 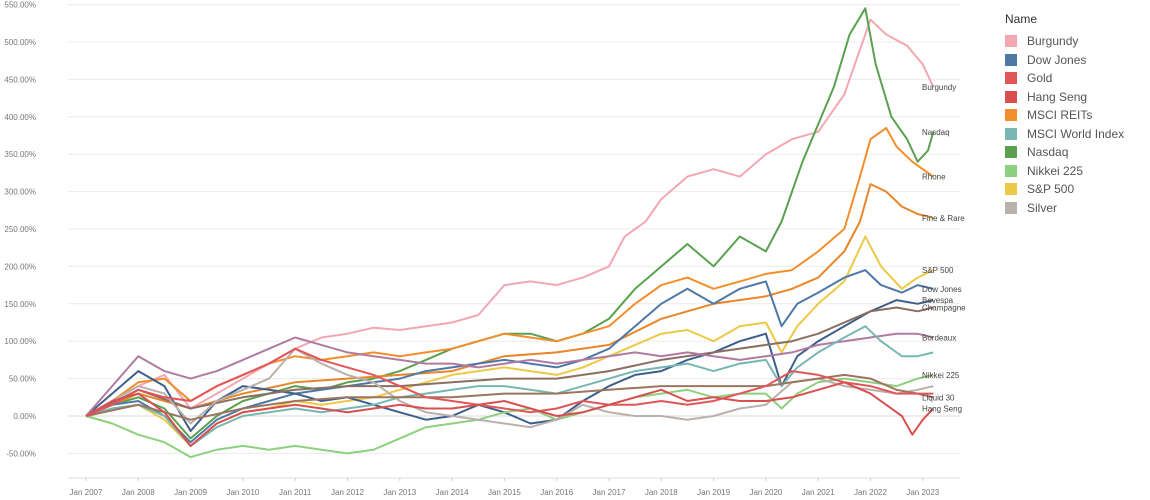 What do you see at coordinates (941, 375) in the screenshot?
I see `series-end-label: Nikkei 225` at bounding box center [941, 375].